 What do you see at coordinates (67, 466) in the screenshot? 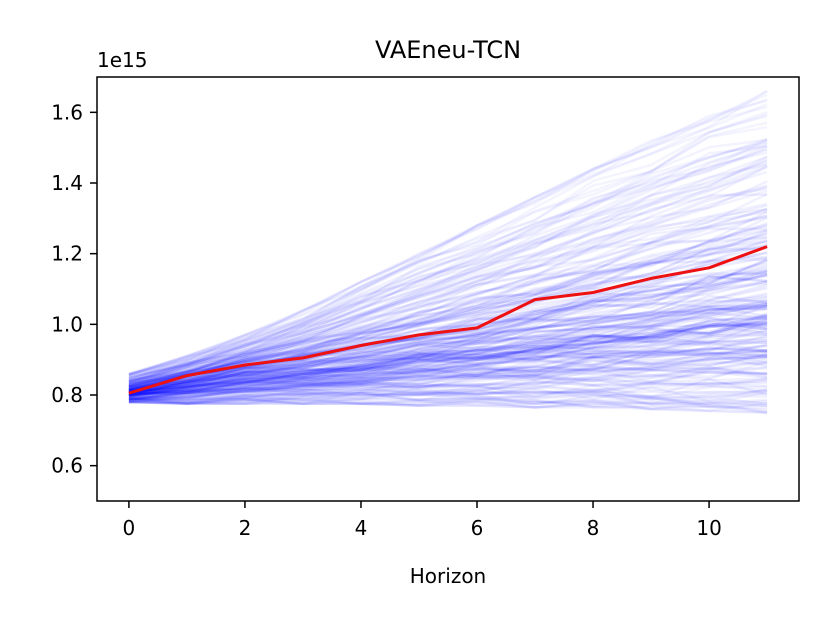
I see `y-tick-label: 0.6` at bounding box center [67, 466].